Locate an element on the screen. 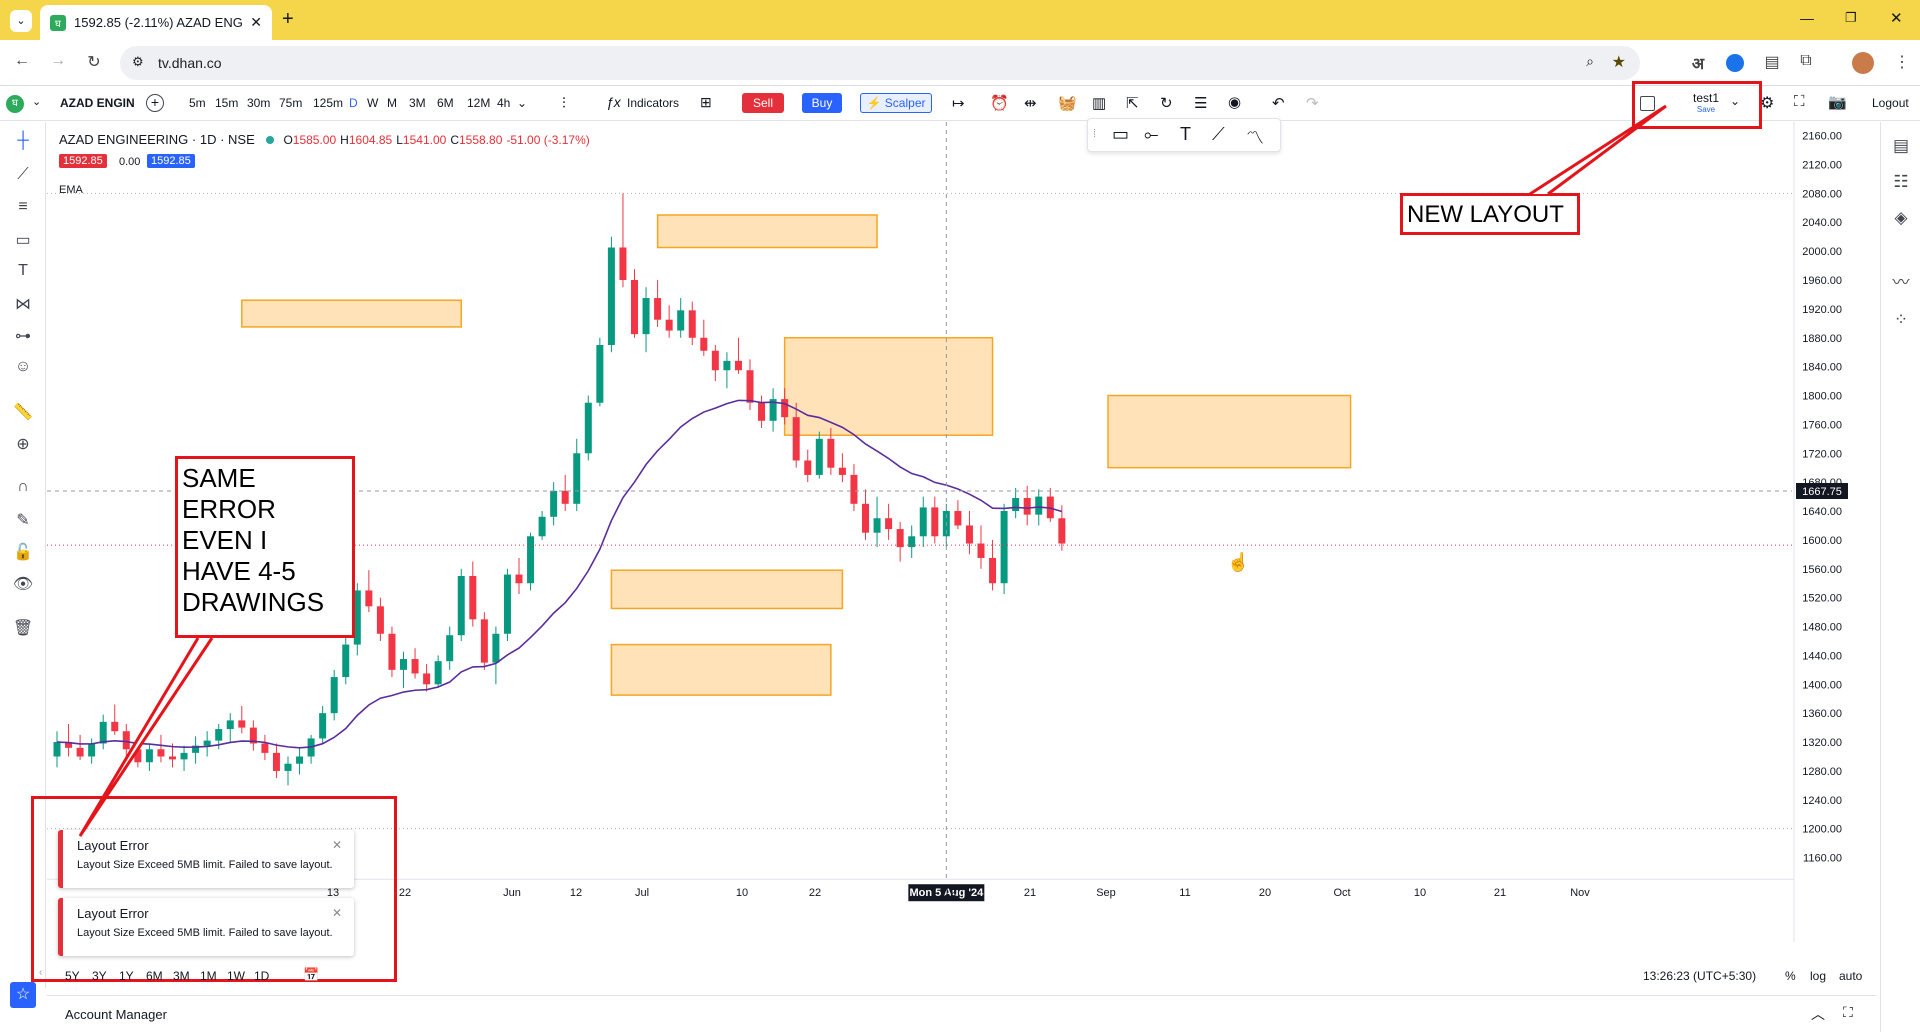  templates-icon: ⊞ is located at coordinates (706, 102).